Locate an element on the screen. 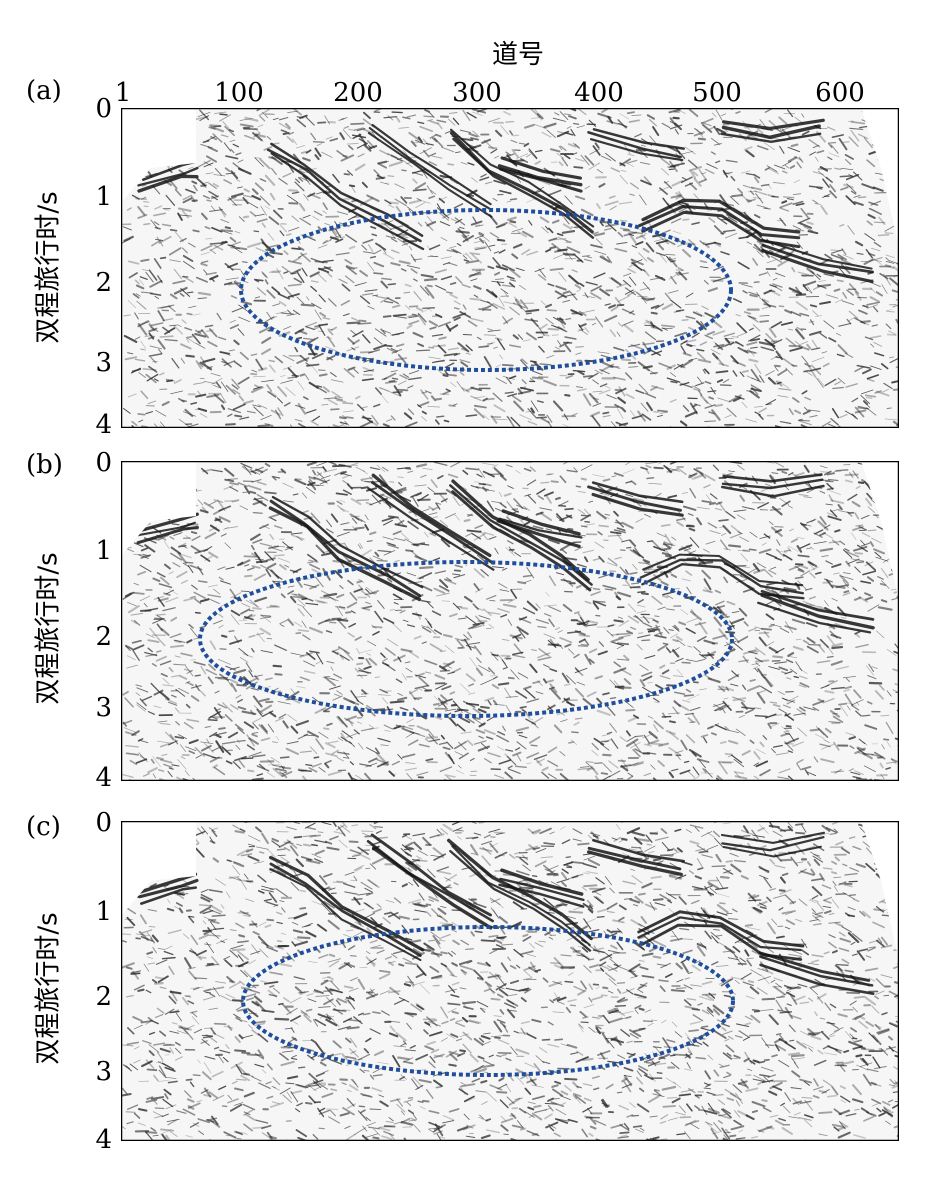  x-tick-label: 600 is located at coordinates (840, 93).